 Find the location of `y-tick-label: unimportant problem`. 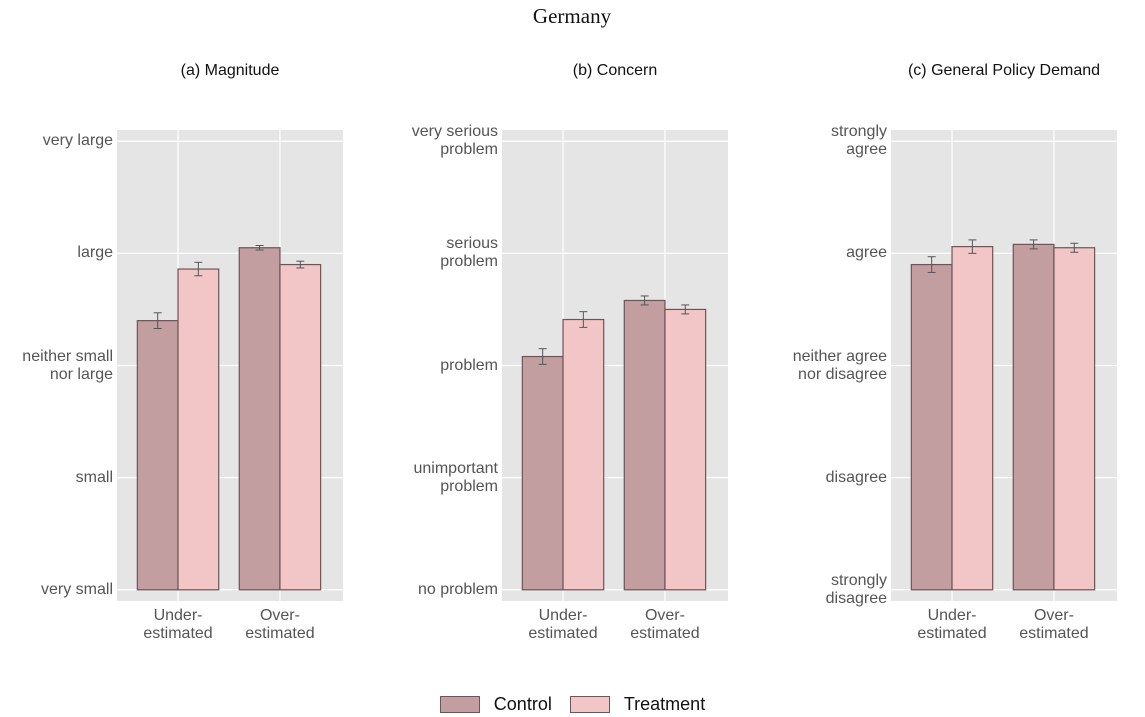

y-tick-label: unimportant problem is located at coordinates (456, 477).